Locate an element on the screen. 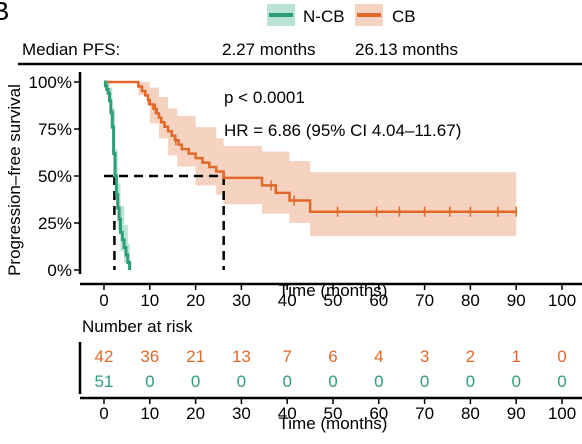 Image resolution: width=582 pixels, height=444 pixels. y-tick-label: 25% is located at coordinates (55, 223).